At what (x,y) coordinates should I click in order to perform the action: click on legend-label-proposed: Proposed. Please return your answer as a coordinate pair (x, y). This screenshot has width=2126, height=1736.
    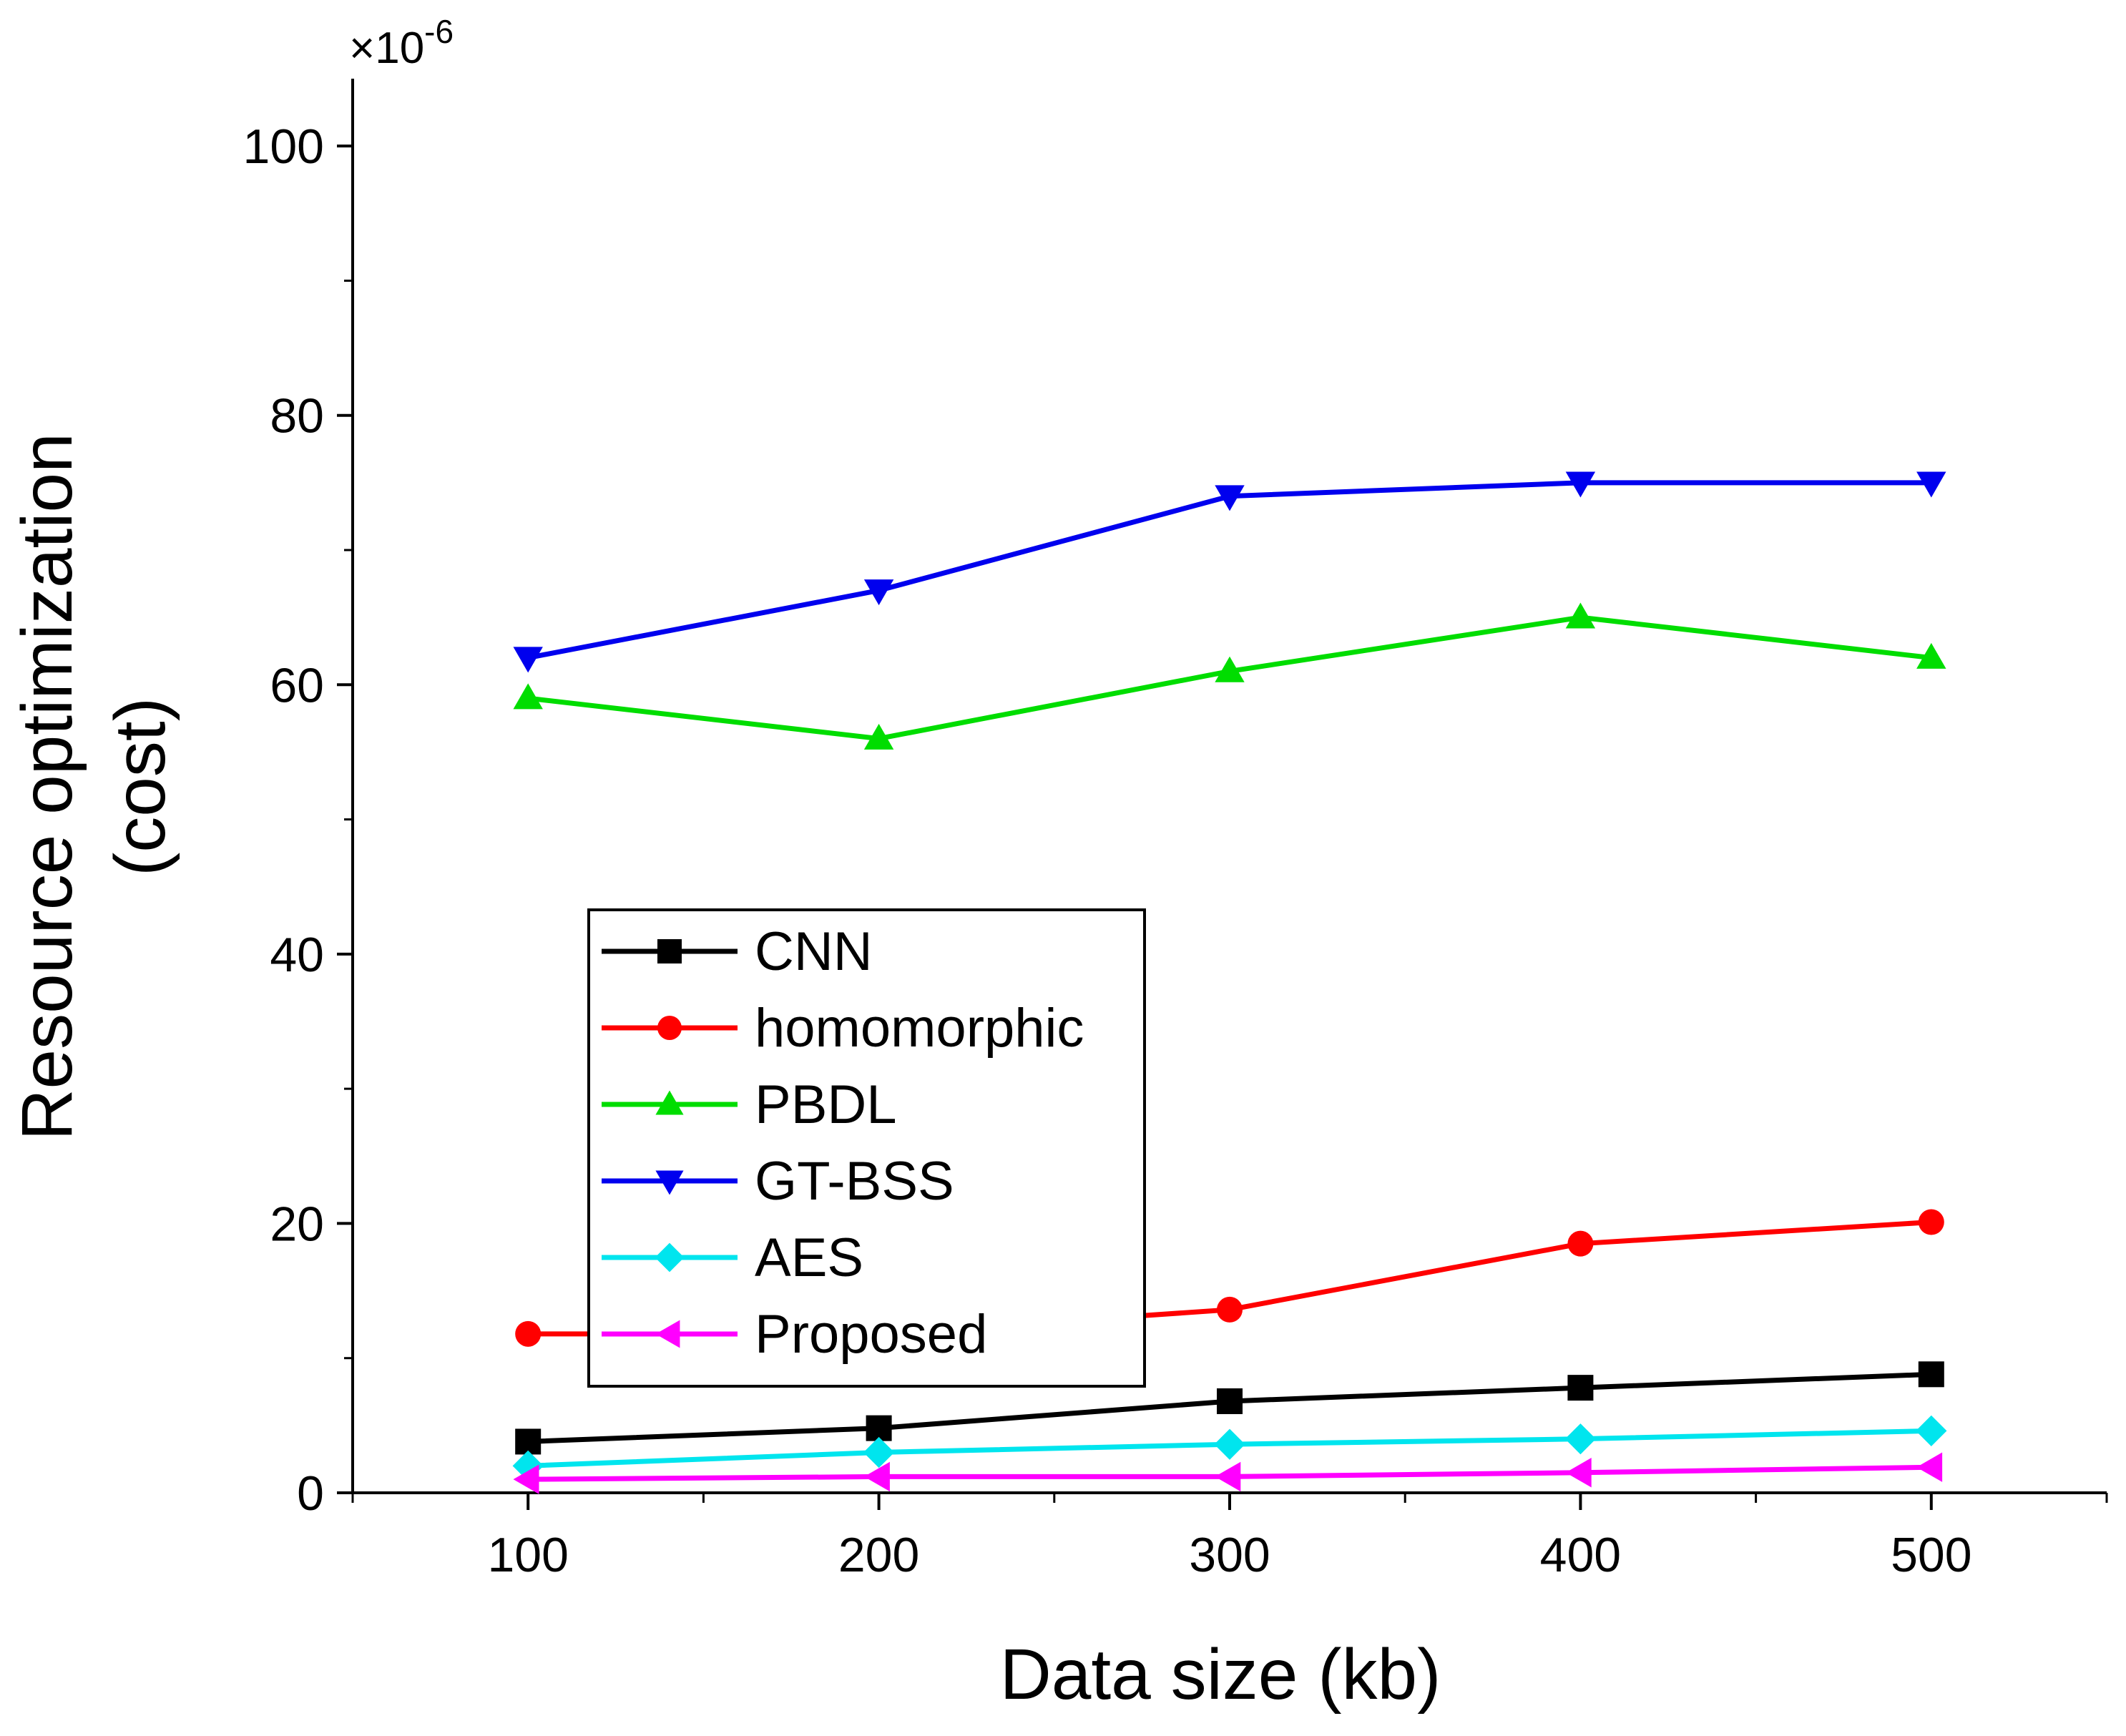
    Looking at the image, I should click on (871, 1334).